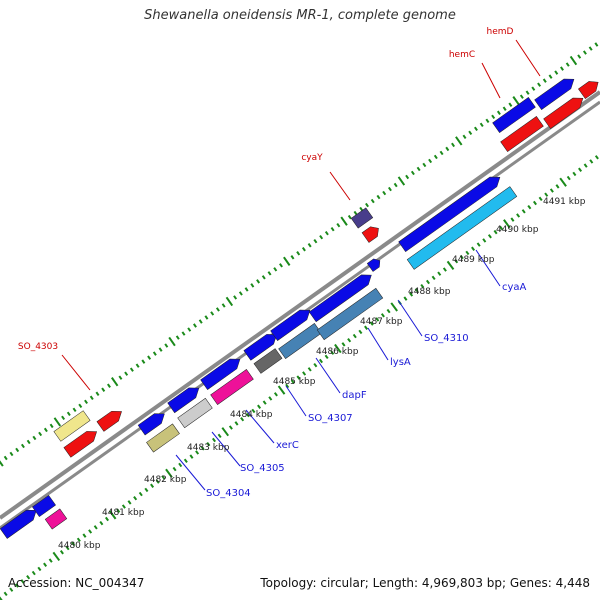 The height and width of the screenshot is (600, 600). What do you see at coordinates (462, 55) in the screenshot?
I see `outer-gene-label-2: hemC` at bounding box center [462, 55].